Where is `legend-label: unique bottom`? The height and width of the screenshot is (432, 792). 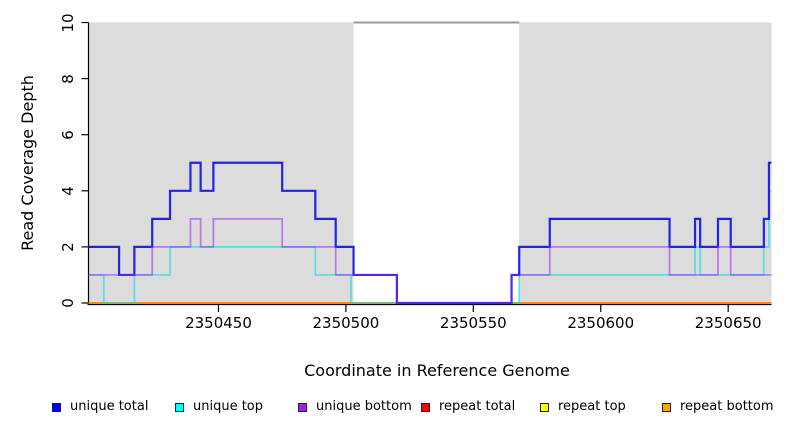 legend-label: unique bottom is located at coordinates (364, 406).